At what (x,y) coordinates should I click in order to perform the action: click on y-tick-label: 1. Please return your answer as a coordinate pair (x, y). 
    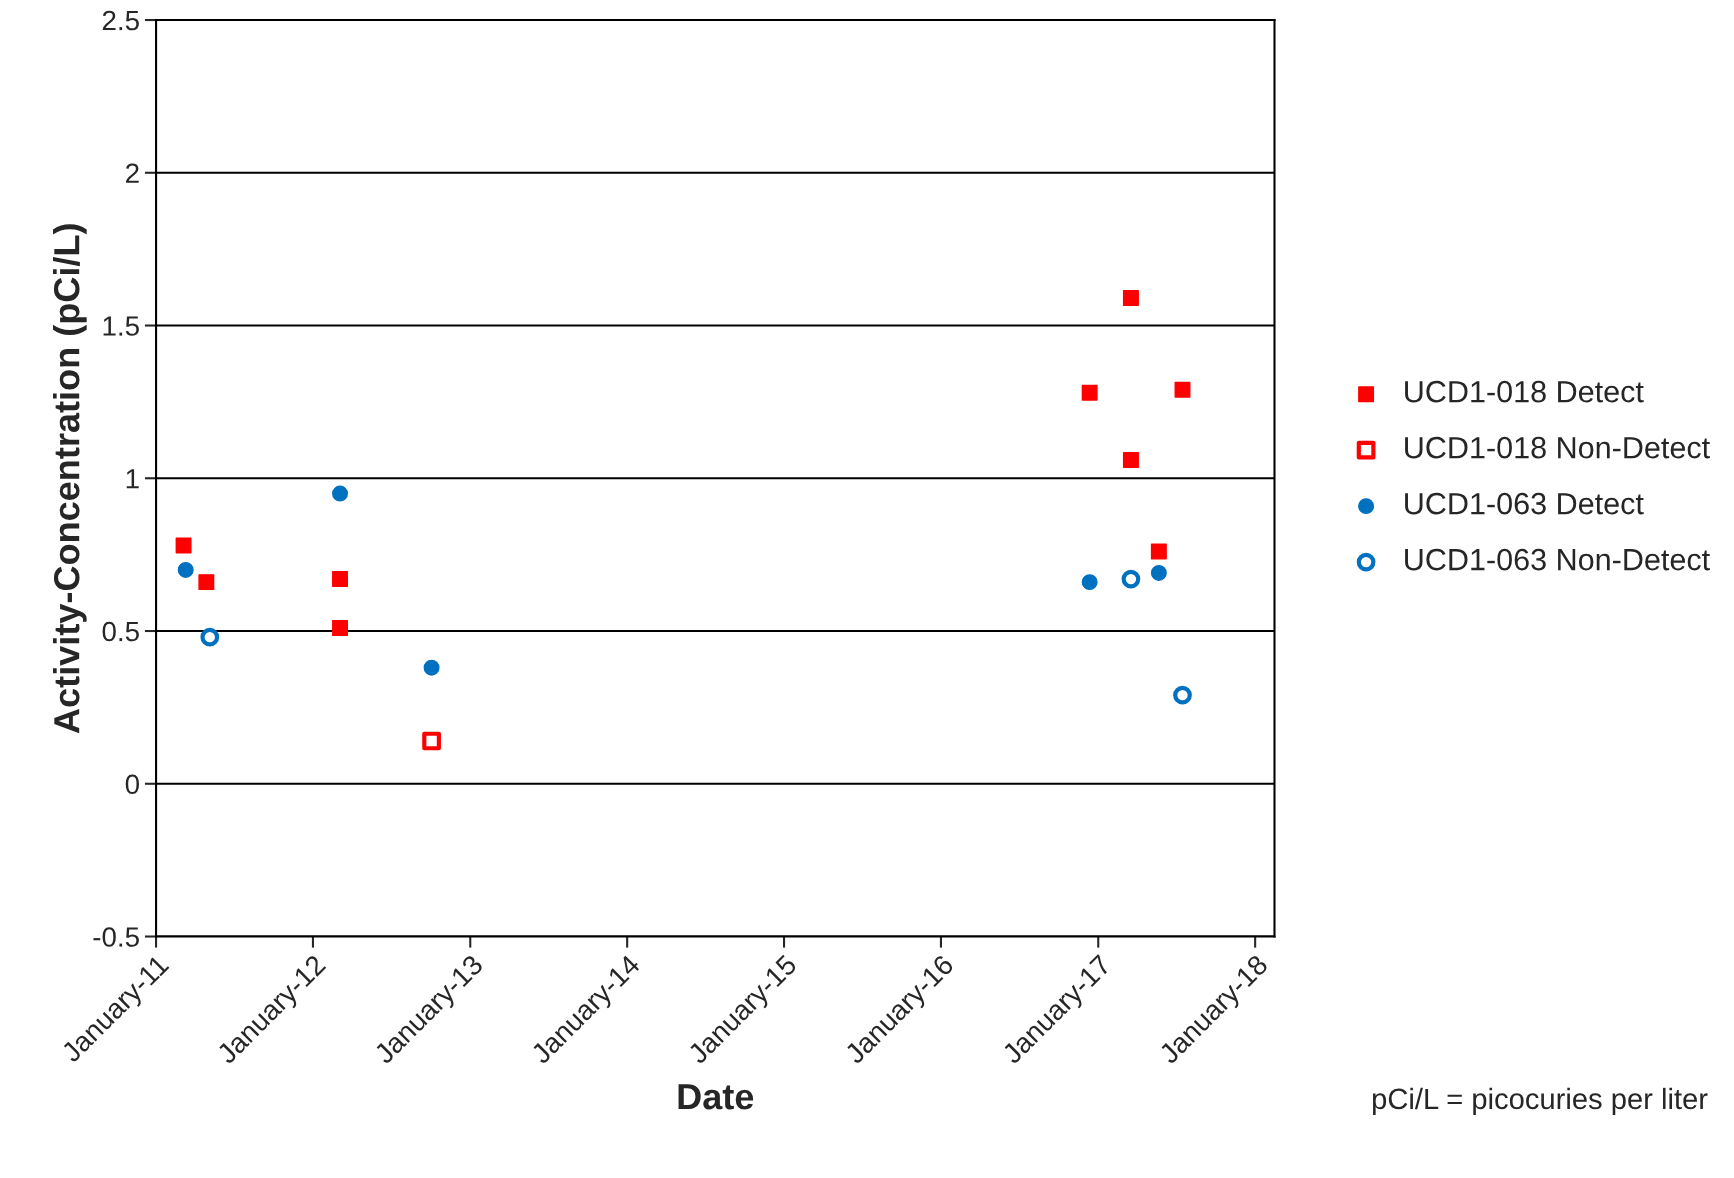
    Looking at the image, I should click on (132, 479).